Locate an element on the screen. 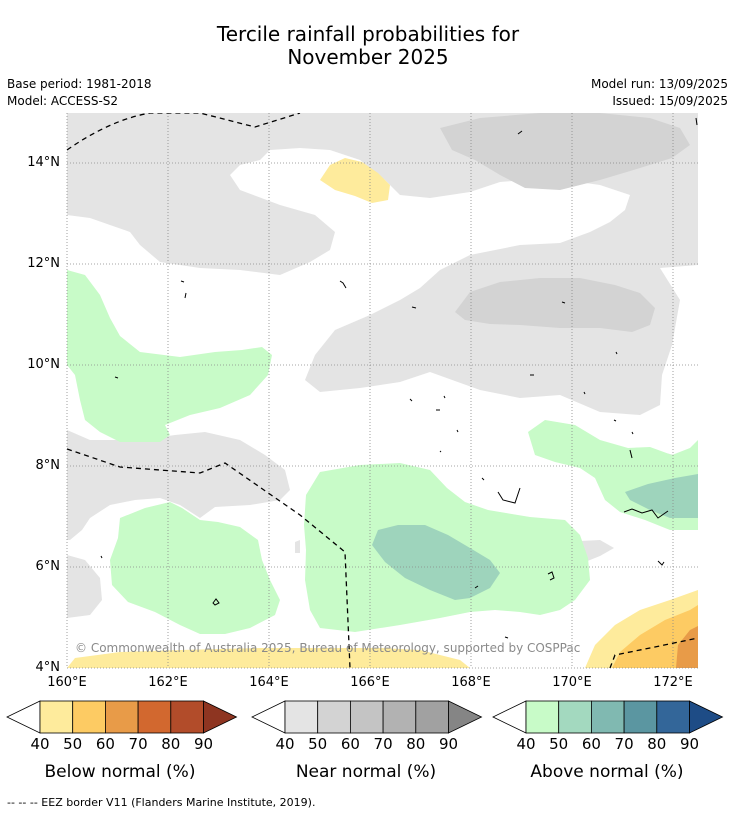 The width and height of the screenshot is (736, 816). colorbar-above-normal is located at coordinates (608, 717).